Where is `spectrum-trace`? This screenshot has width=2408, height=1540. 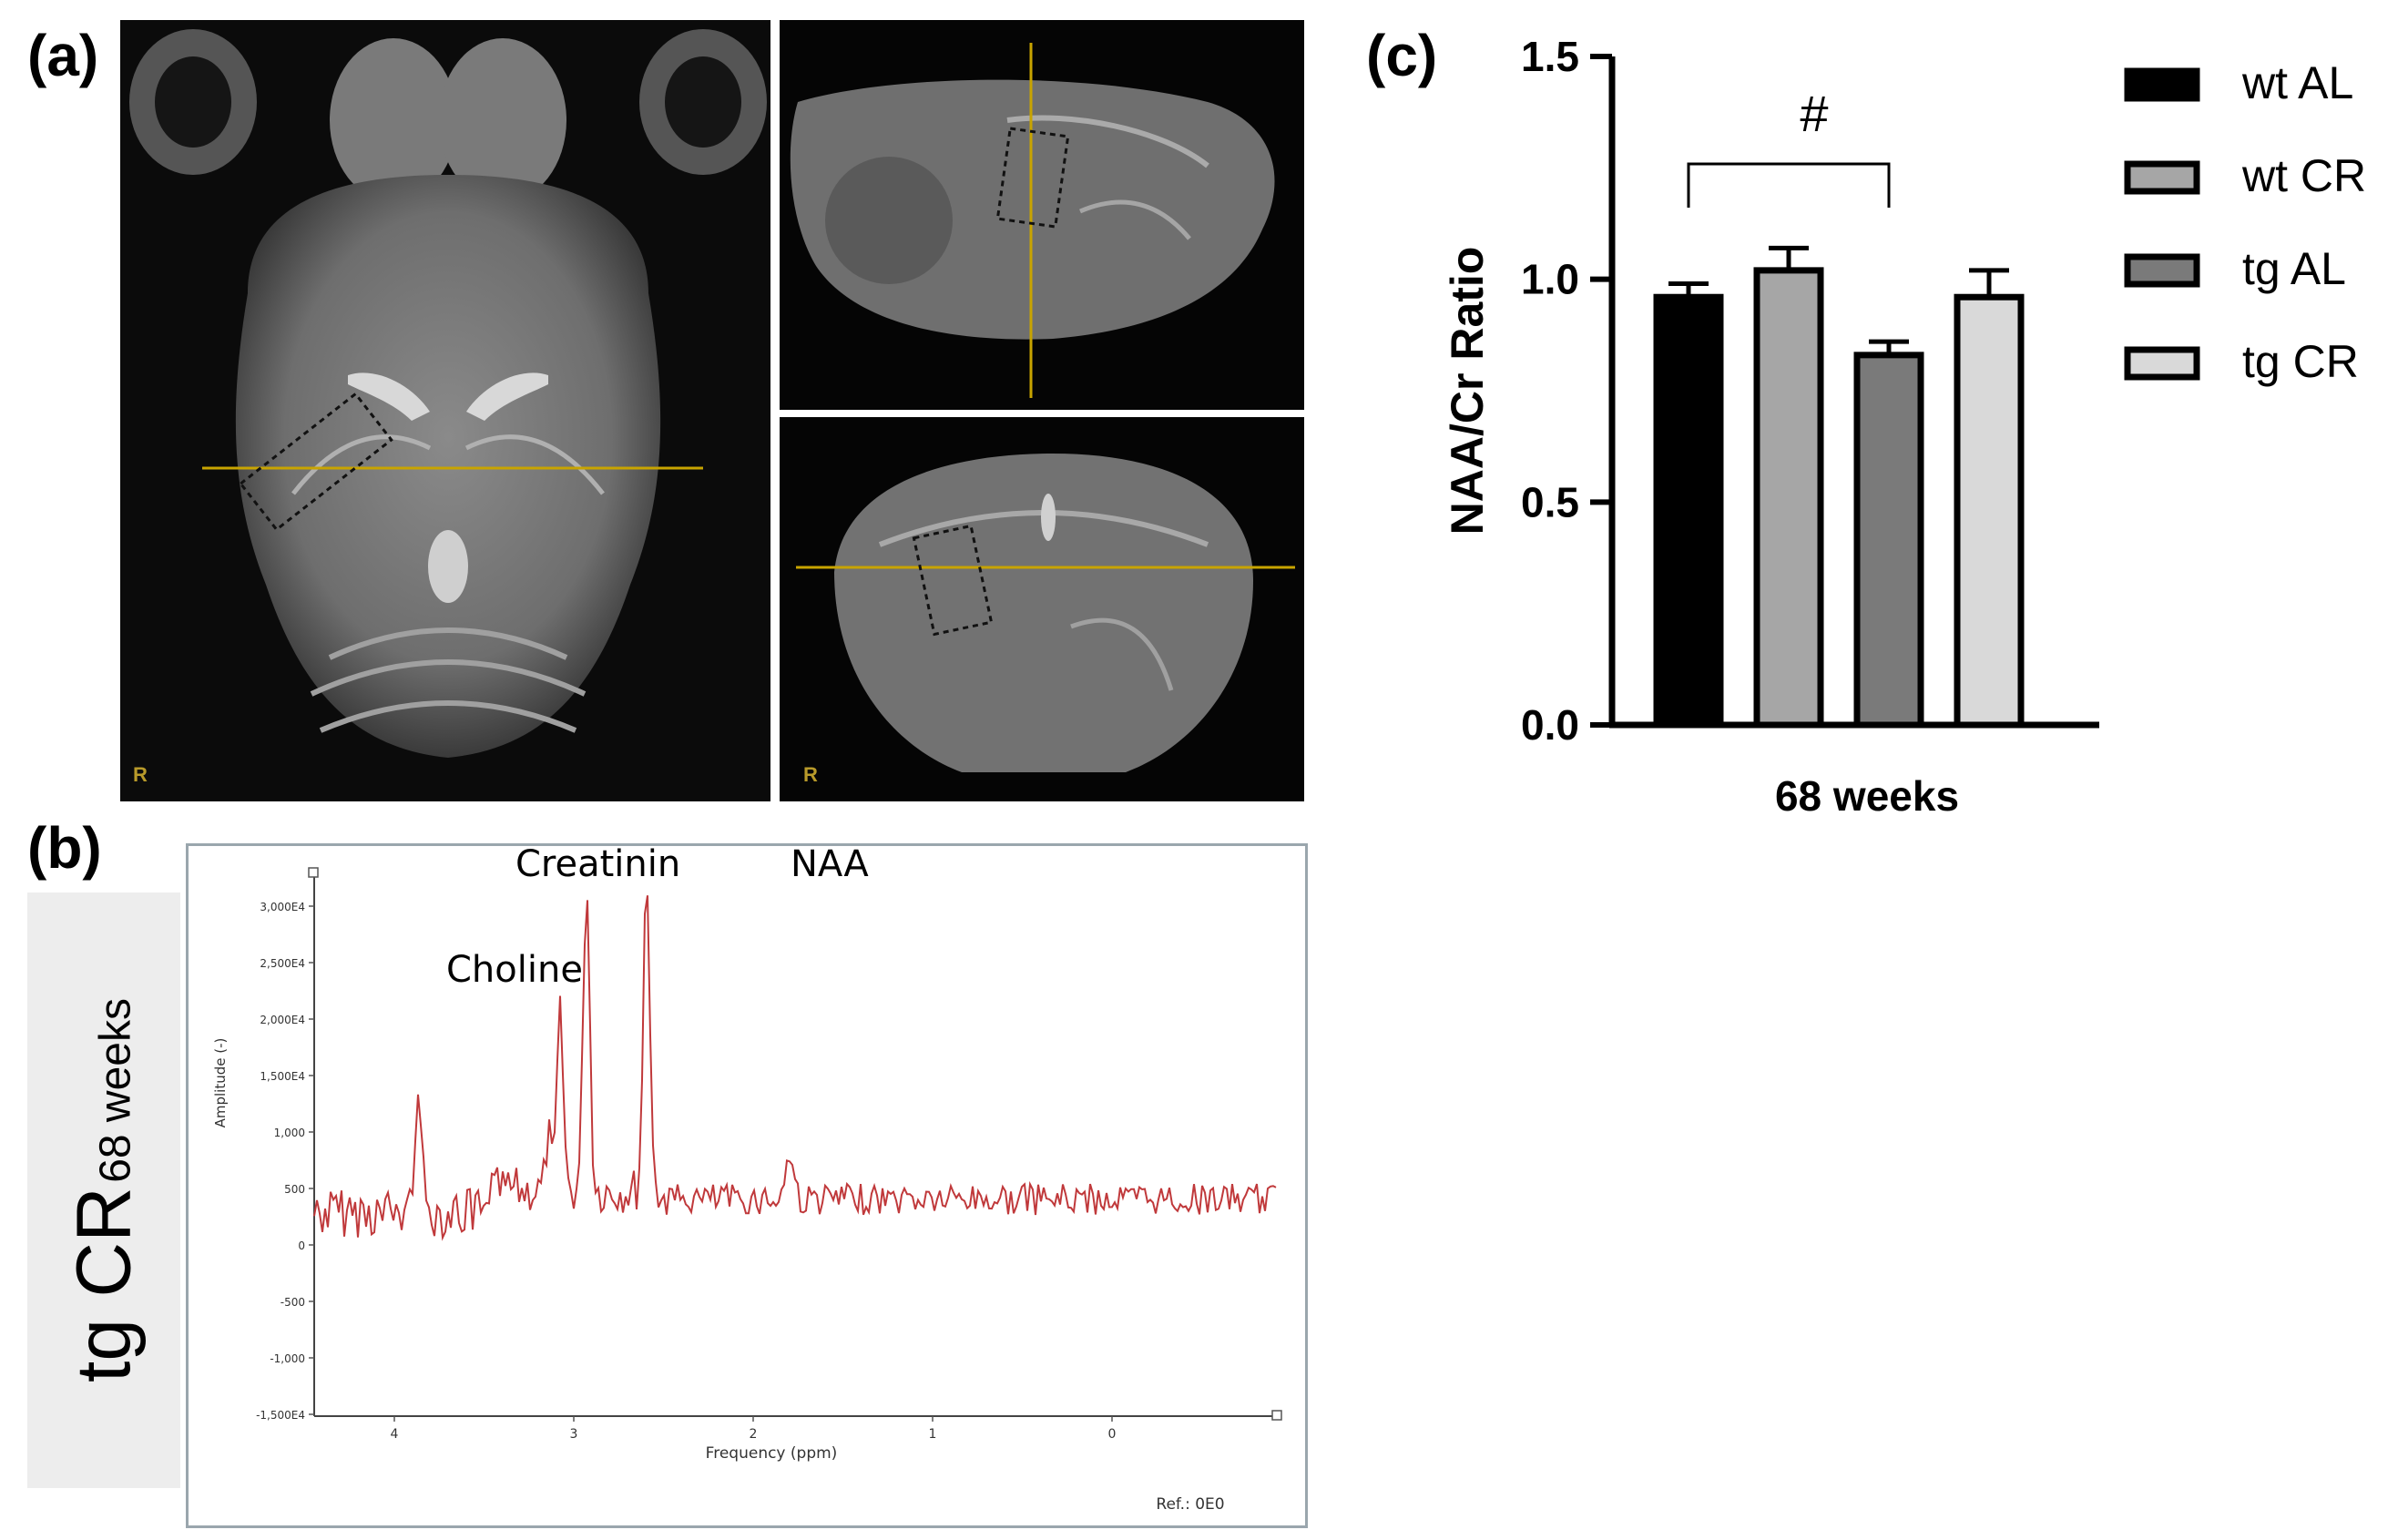 spectrum-trace is located at coordinates (795, 1068).